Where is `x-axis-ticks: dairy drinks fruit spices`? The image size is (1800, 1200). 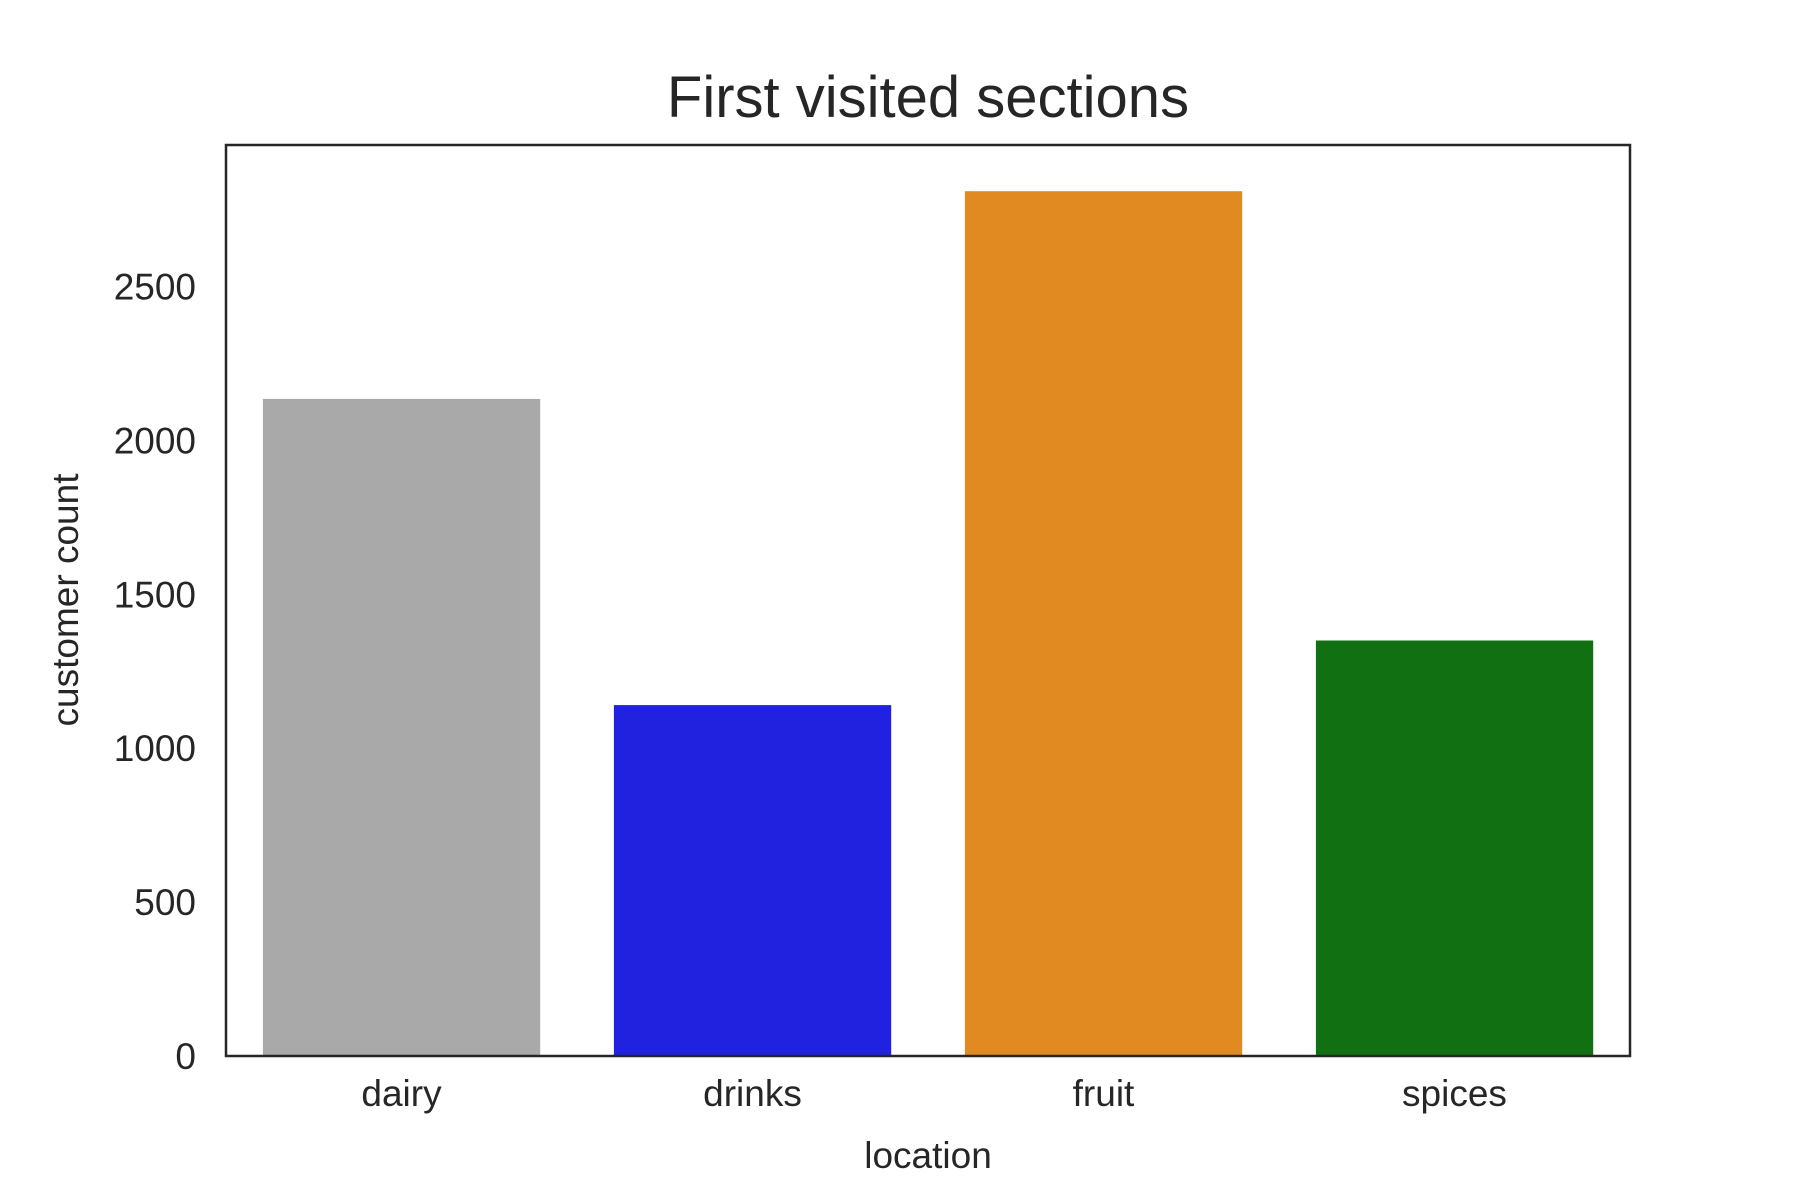
x-axis-ticks: dairy drinks fruit spices is located at coordinates (934, 1093).